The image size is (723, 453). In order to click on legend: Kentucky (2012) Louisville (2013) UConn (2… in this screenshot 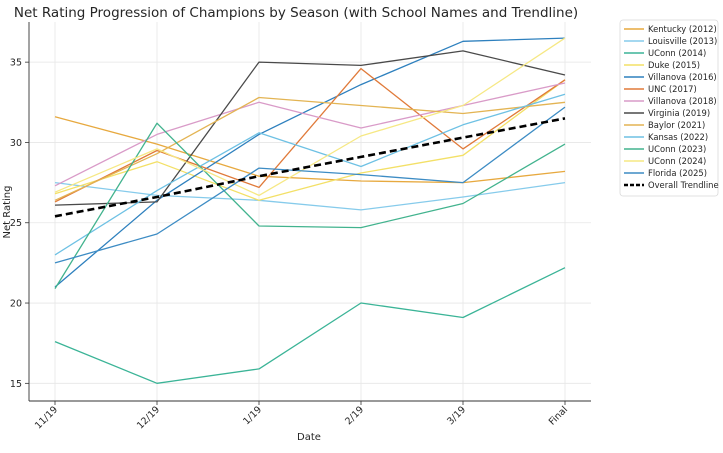, I will do `click(669, 108)`.